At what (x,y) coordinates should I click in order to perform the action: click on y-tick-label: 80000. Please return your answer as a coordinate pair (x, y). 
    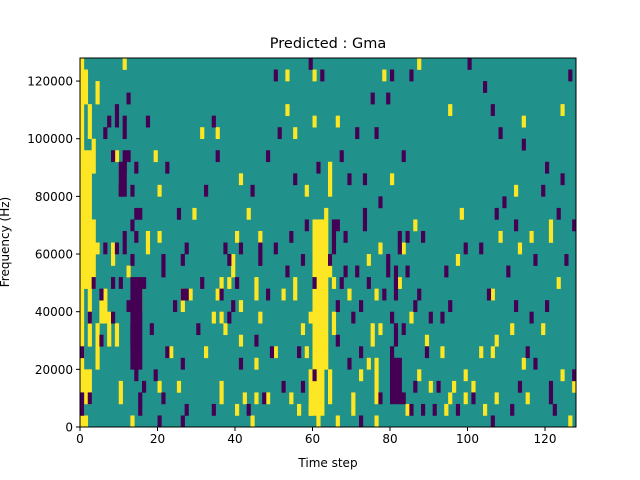
    Looking at the image, I should click on (54, 197).